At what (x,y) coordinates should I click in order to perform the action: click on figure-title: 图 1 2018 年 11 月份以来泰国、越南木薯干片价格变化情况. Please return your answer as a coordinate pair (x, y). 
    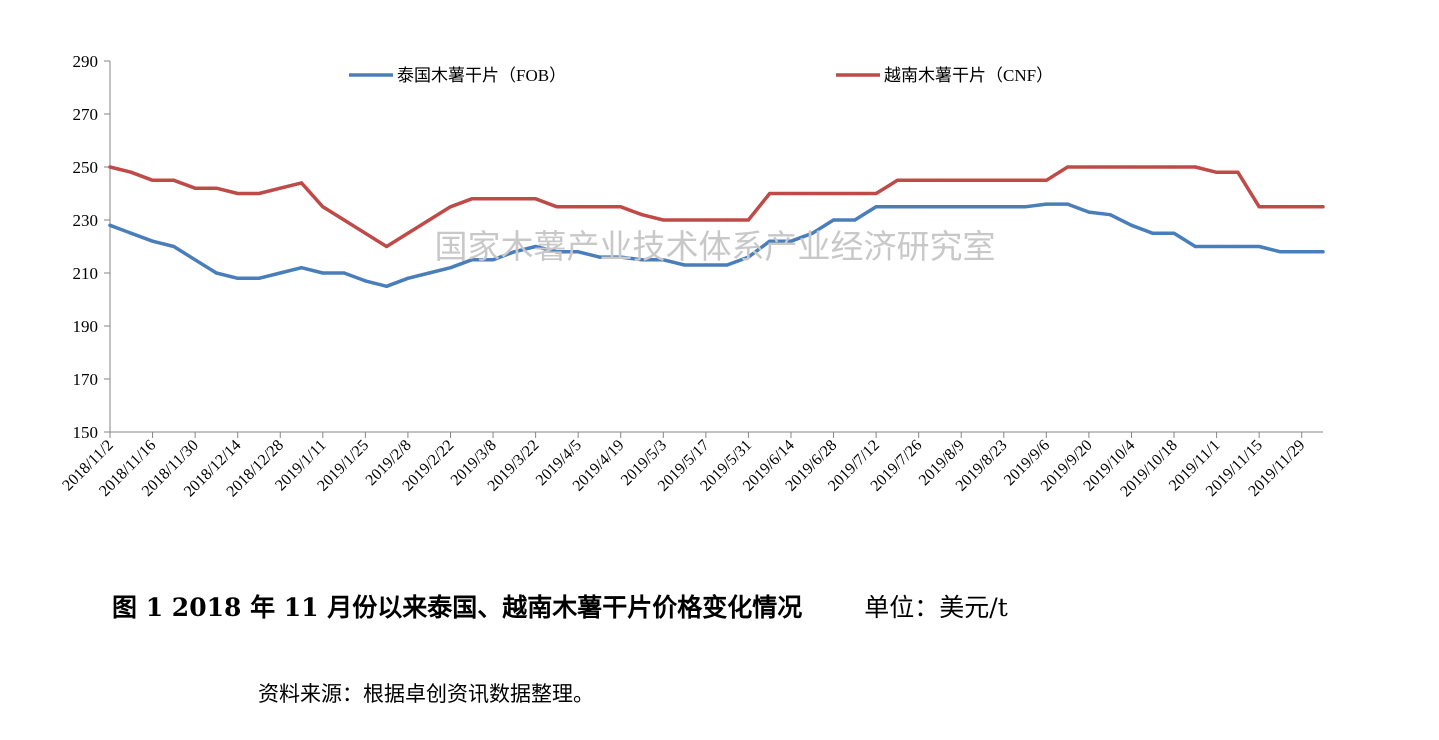
    Looking at the image, I should click on (457, 607).